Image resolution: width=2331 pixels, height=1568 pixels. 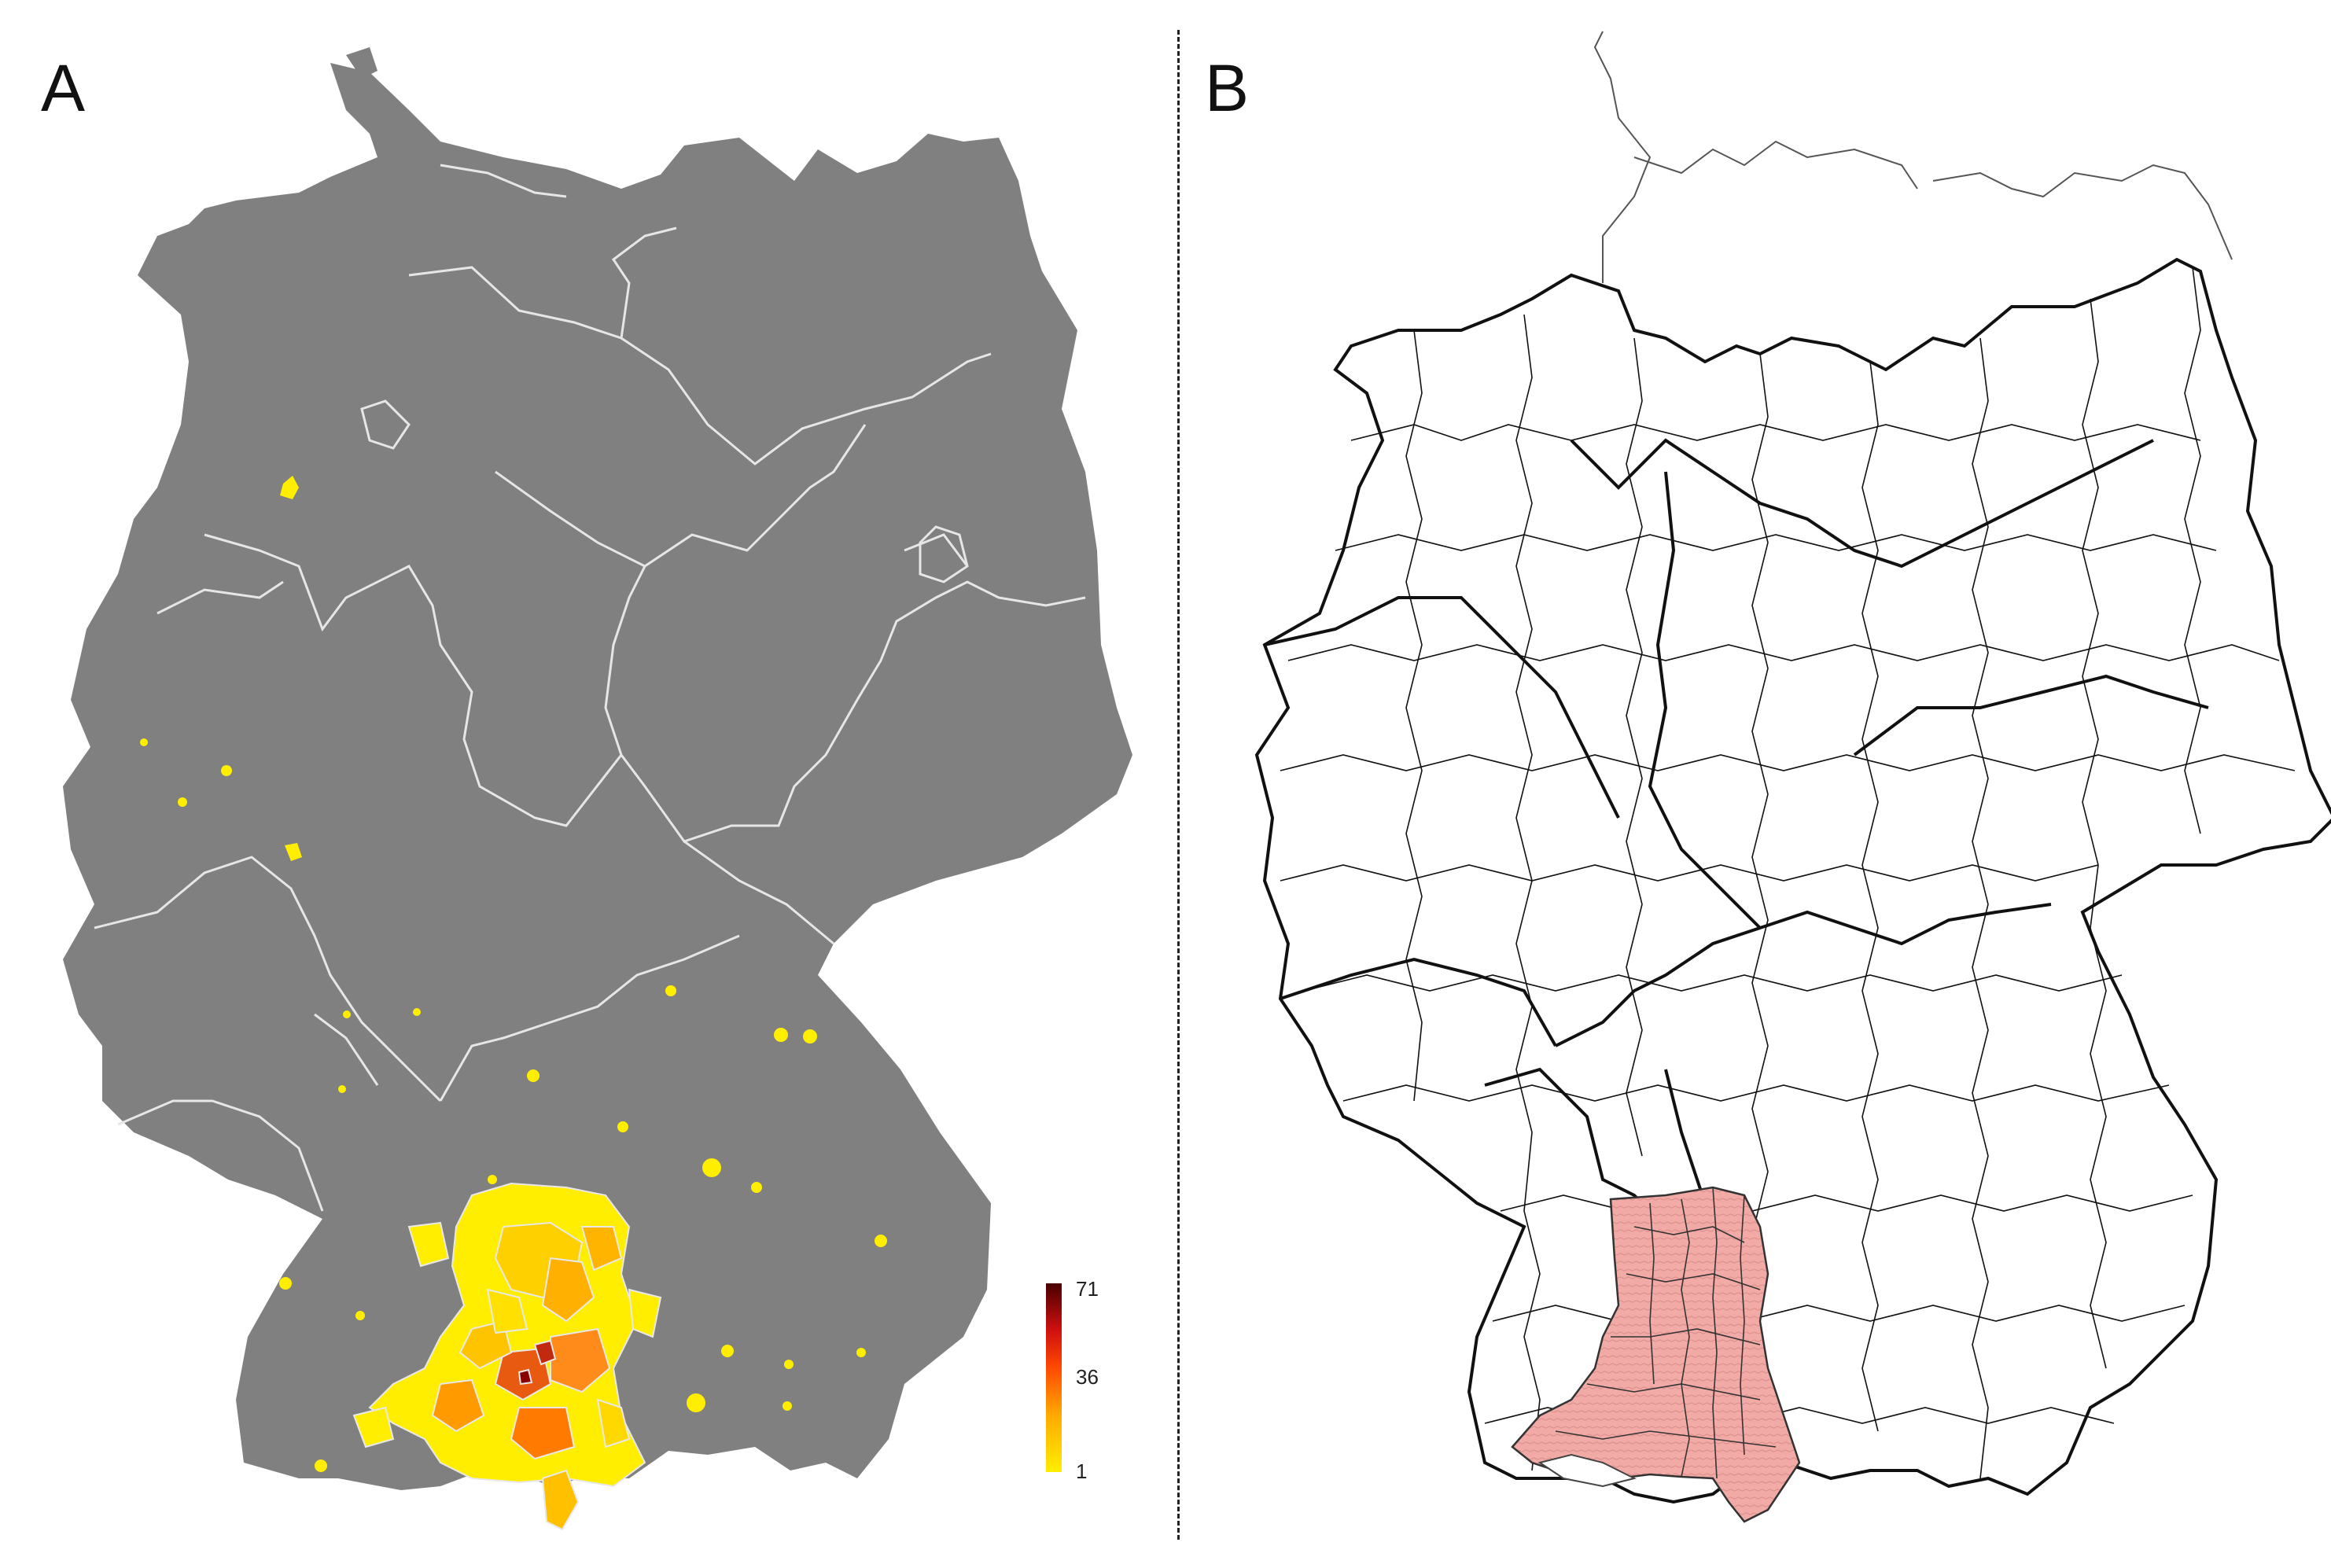 I want to click on highlighted-region-b, so click(x=1656, y=1354).